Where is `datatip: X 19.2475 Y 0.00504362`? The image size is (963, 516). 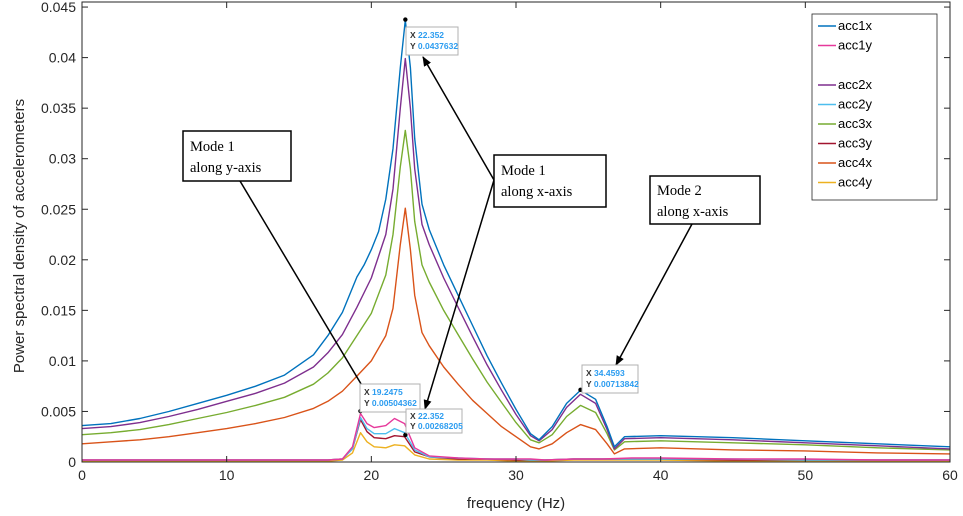
datatip: X 19.2475 Y 0.00504362 is located at coordinates (390, 398).